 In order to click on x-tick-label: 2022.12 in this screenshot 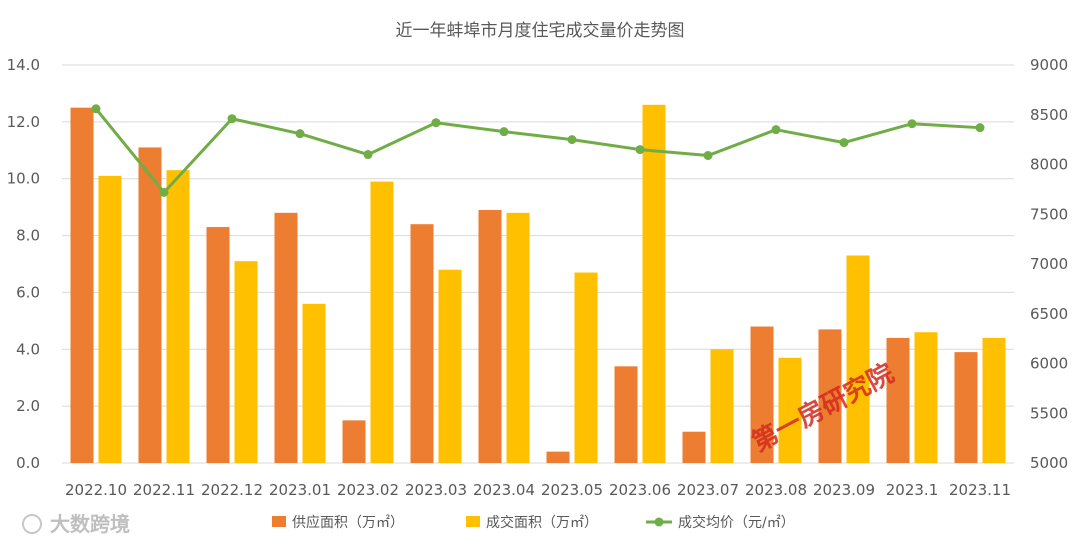, I will do `click(232, 490)`.